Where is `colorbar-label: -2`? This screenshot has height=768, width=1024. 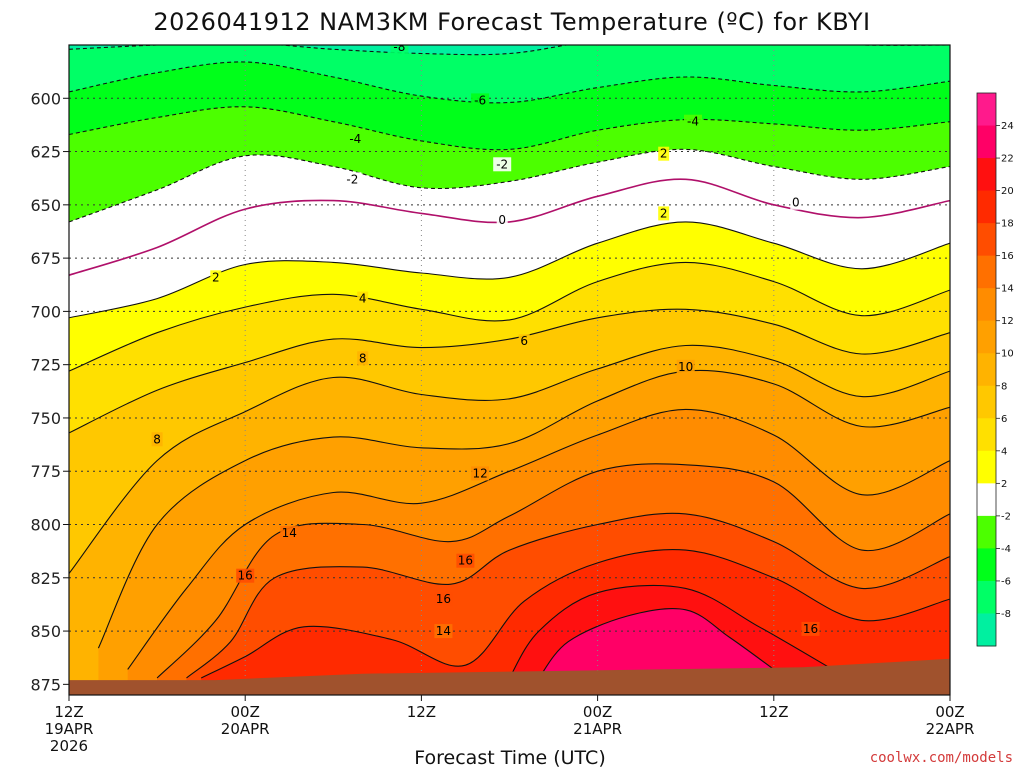
colorbar-label: -2 is located at coordinates (1006, 516).